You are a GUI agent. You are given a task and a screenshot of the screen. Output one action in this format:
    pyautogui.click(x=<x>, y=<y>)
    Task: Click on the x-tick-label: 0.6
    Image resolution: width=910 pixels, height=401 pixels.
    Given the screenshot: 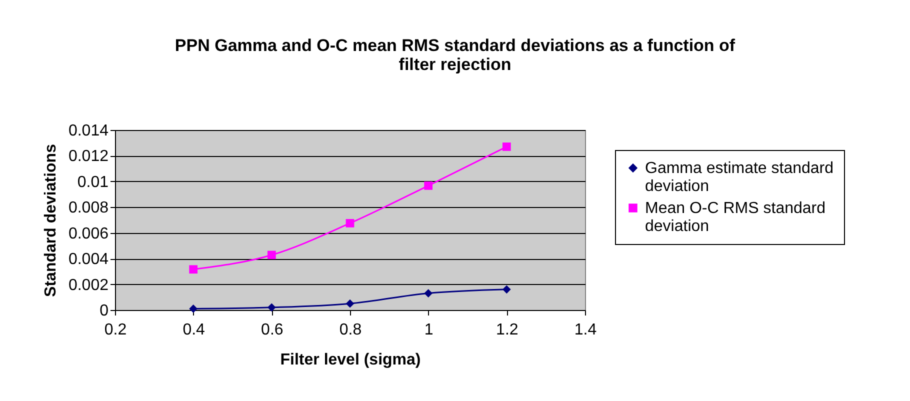 What is the action you would take?
    pyautogui.click(x=272, y=330)
    